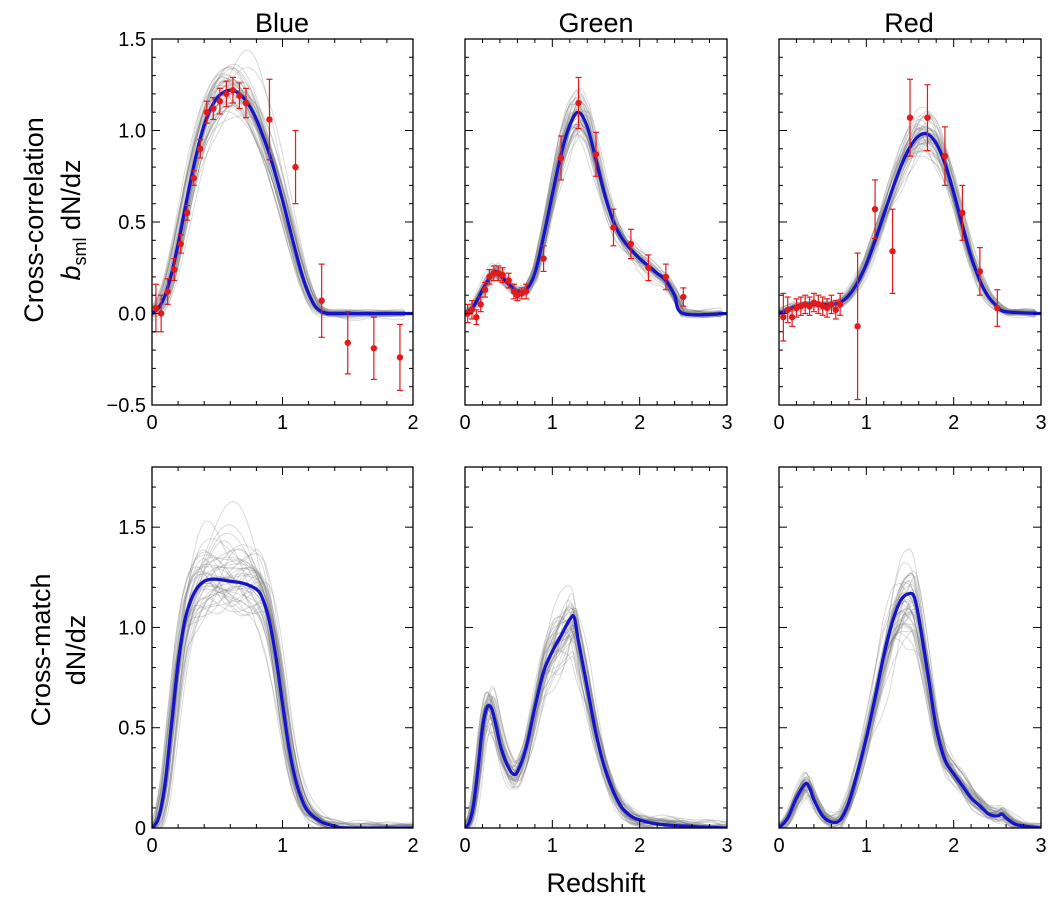  What do you see at coordinates (596, 883) in the screenshot?
I see `xlabel-redshift: Redshift` at bounding box center [596, 883].